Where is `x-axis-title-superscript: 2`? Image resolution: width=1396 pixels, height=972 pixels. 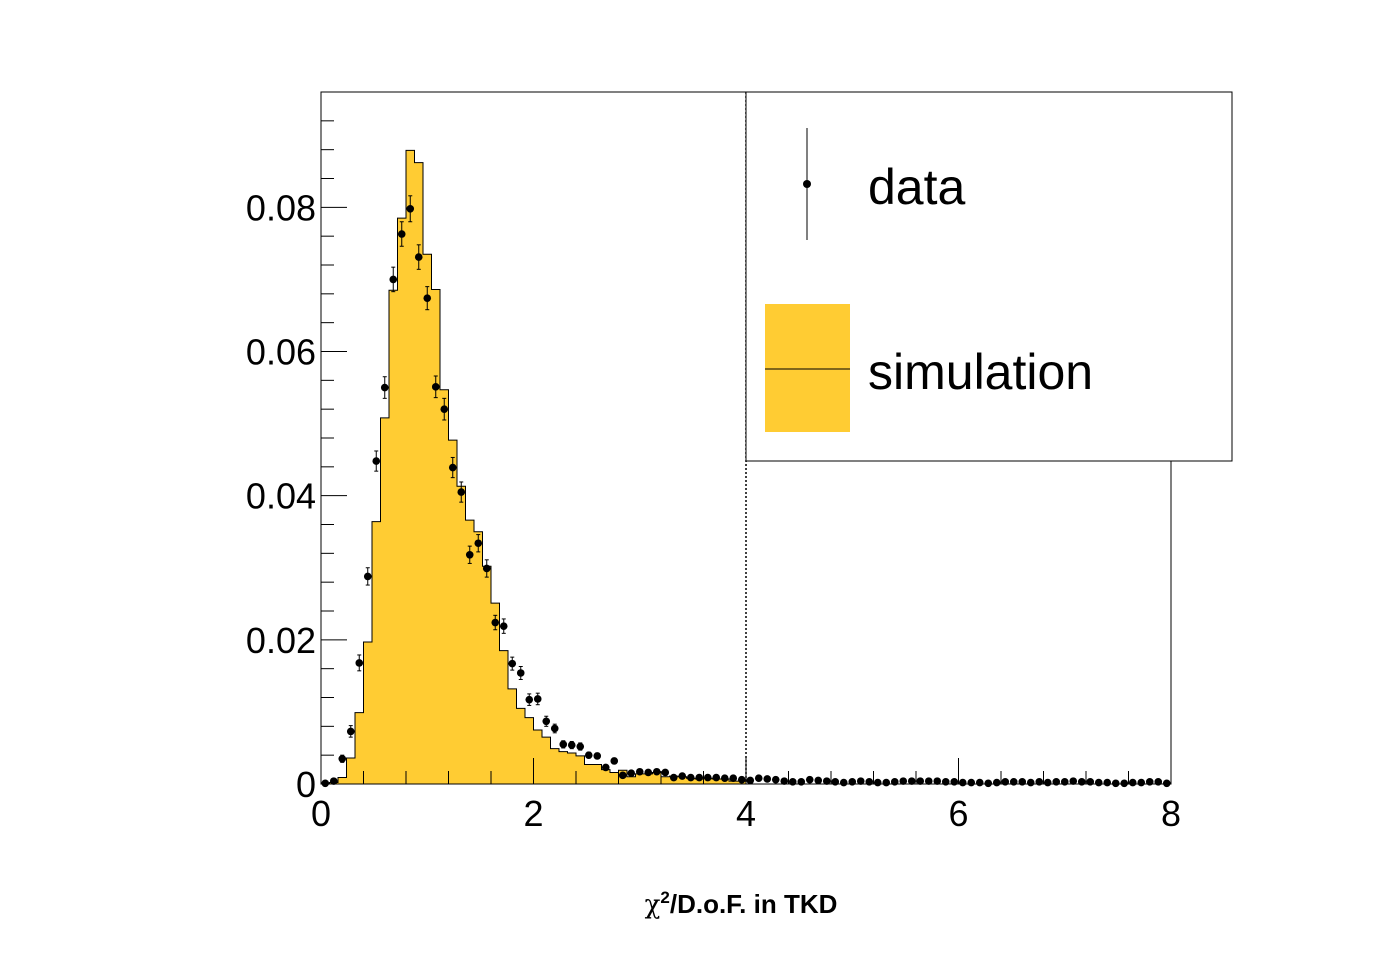 x-axis-title-superscript: 2 is located at coordinates (664, 897).